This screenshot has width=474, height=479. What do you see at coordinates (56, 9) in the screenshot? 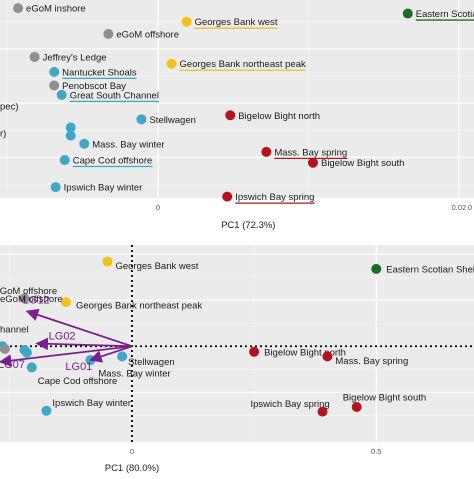
I see `point-label-egom-inshore: eGoM inshore` at bounding box center [56, 9].